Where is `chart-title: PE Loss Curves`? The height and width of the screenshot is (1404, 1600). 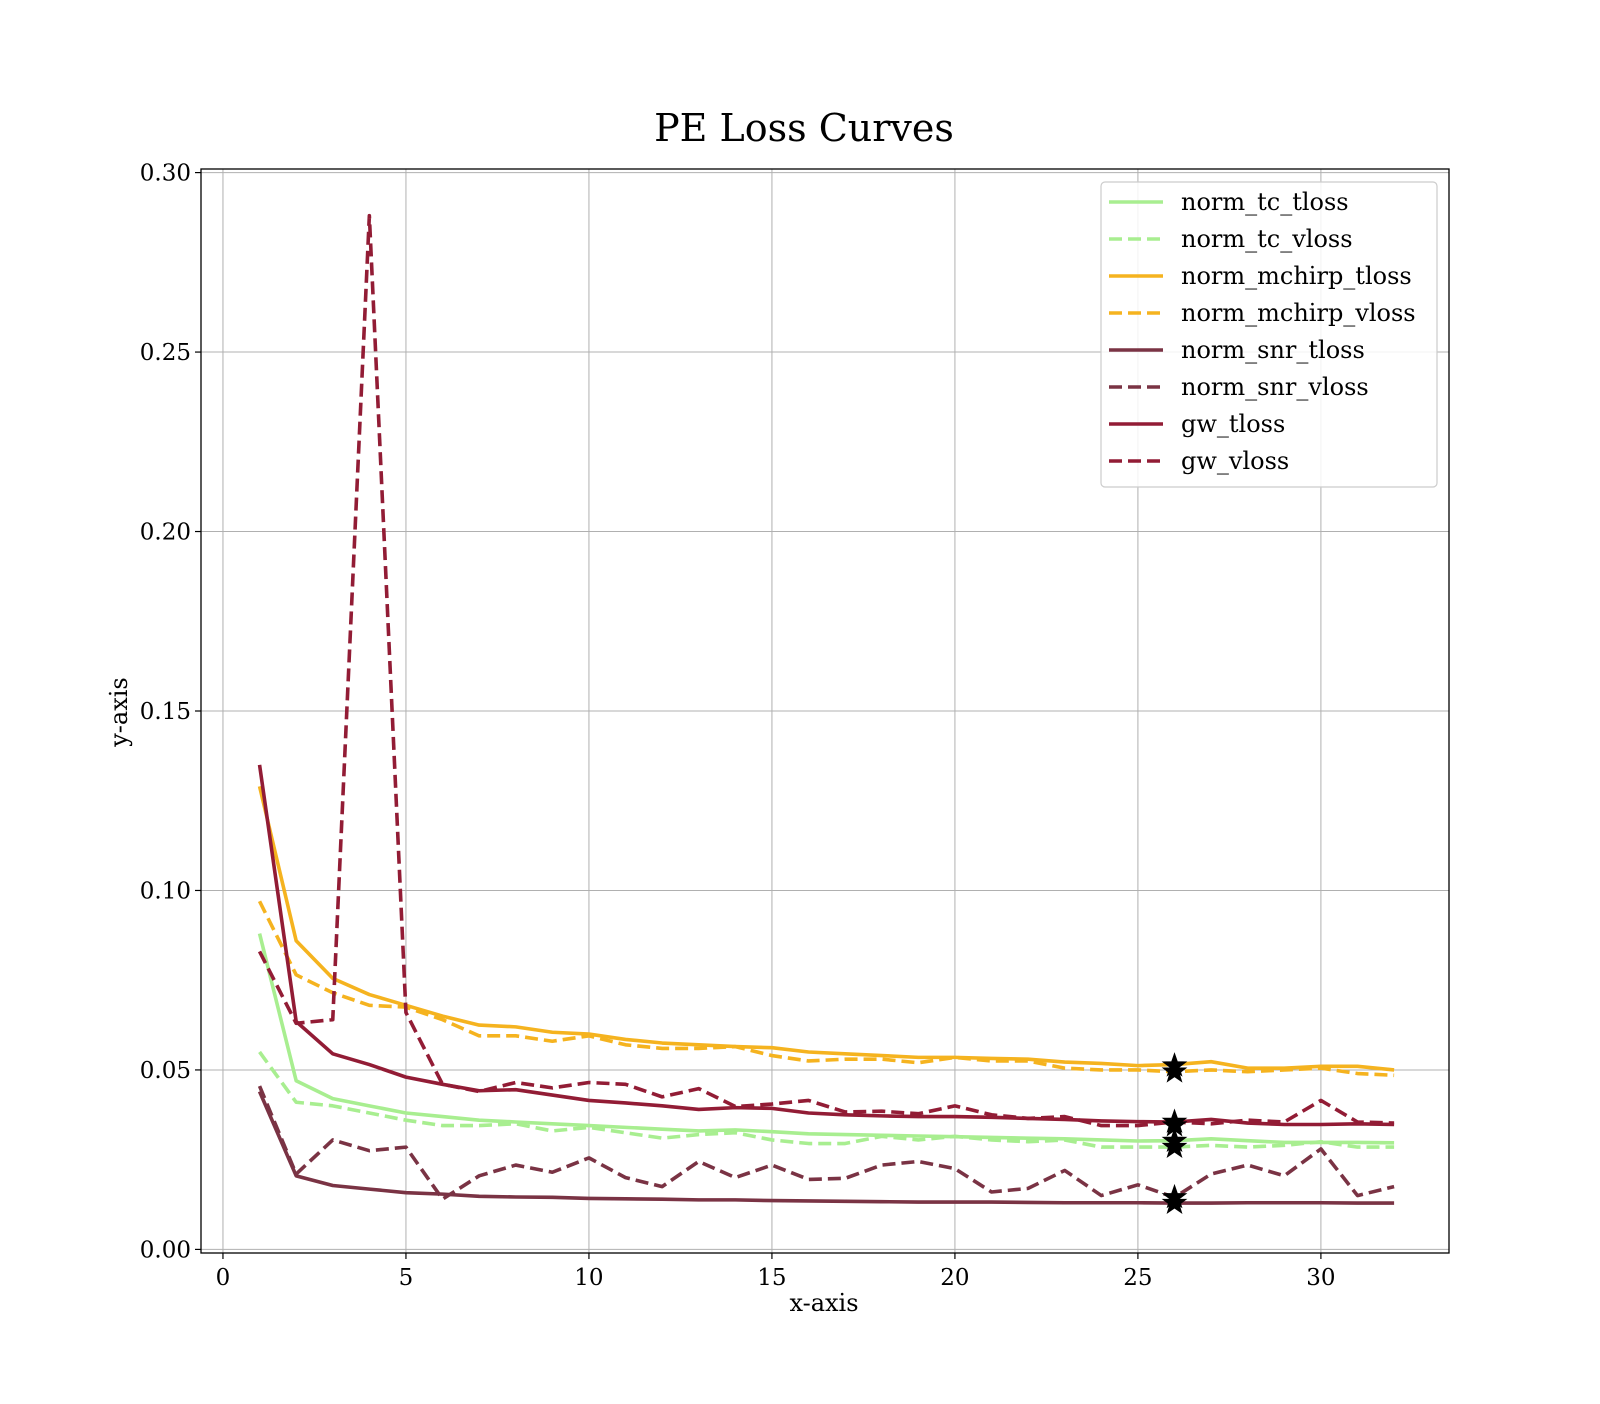
chart-title: PE Loss Curves is located at coordinates (804, 128).